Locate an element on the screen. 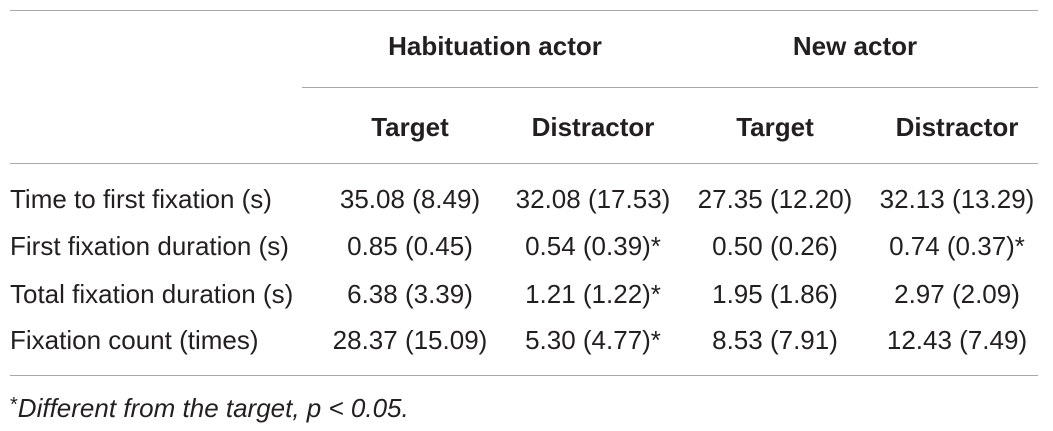 This screenshot has width=1053, height=431. table-cell: 12.43 (7.49) is located at coordinates (957, 340).